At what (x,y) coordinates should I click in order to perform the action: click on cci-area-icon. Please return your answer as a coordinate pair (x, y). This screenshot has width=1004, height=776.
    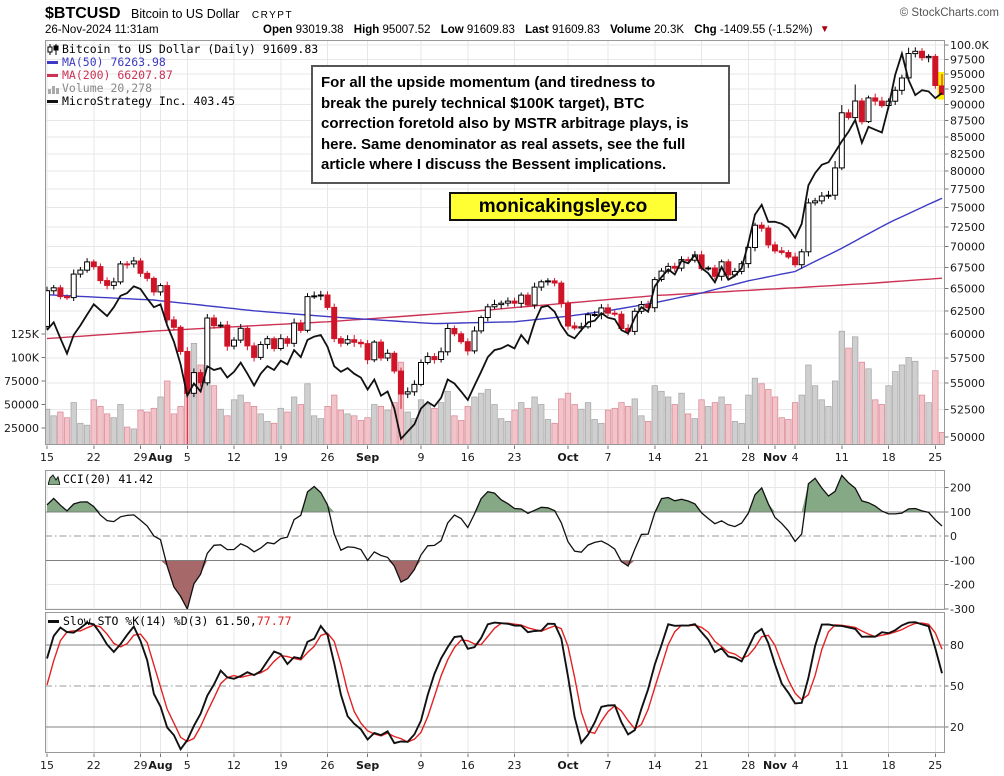
    Looking at the image, I should click on (54, 479).